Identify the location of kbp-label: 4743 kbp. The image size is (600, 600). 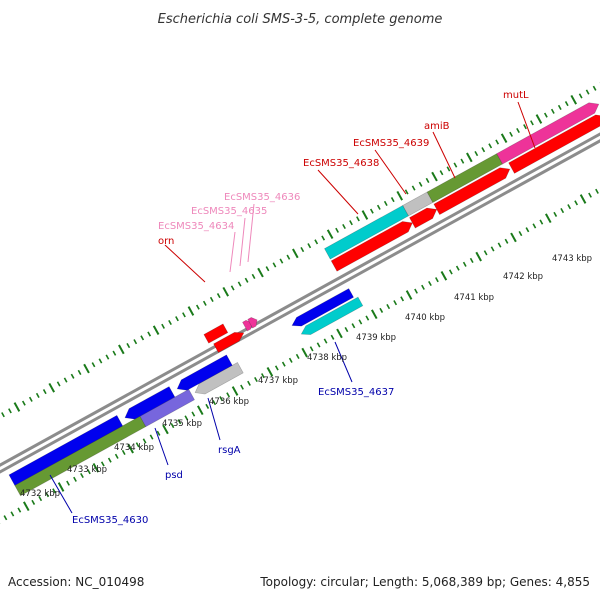
(572, 259).